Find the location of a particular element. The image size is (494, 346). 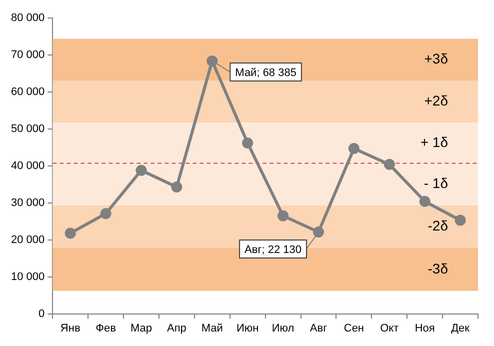

y-tick-label: 80 000 is located at coordinates (27, 18).